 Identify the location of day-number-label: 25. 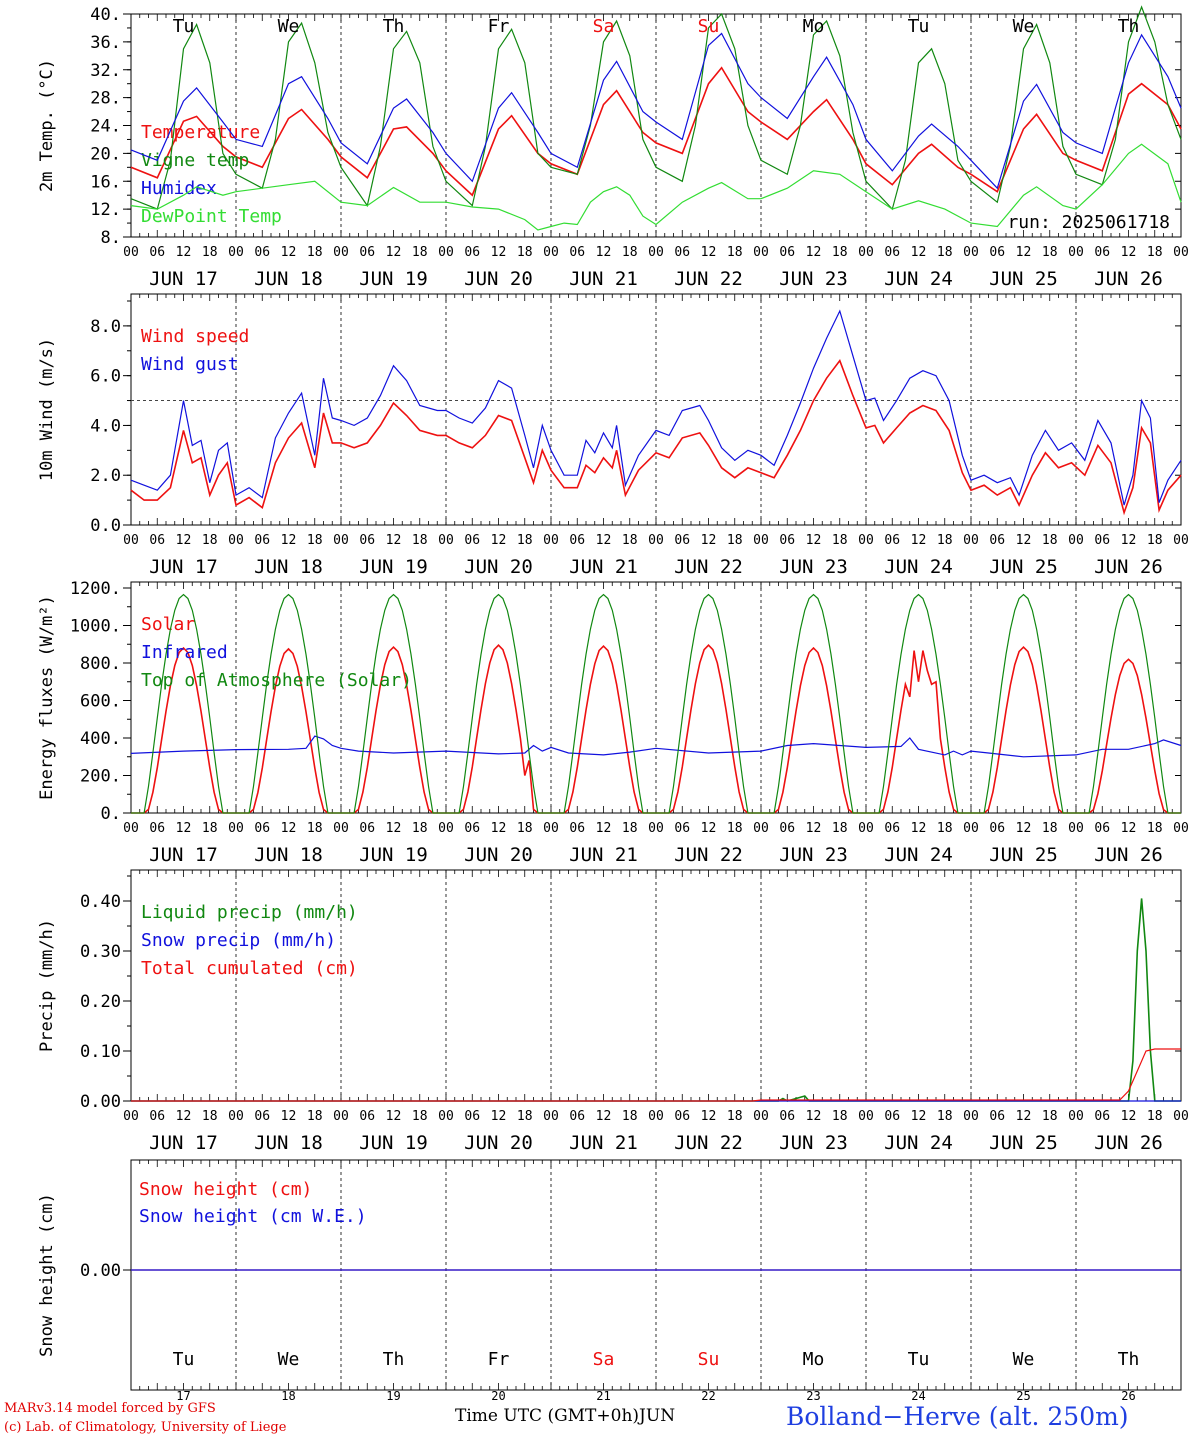
(1023, 1396).